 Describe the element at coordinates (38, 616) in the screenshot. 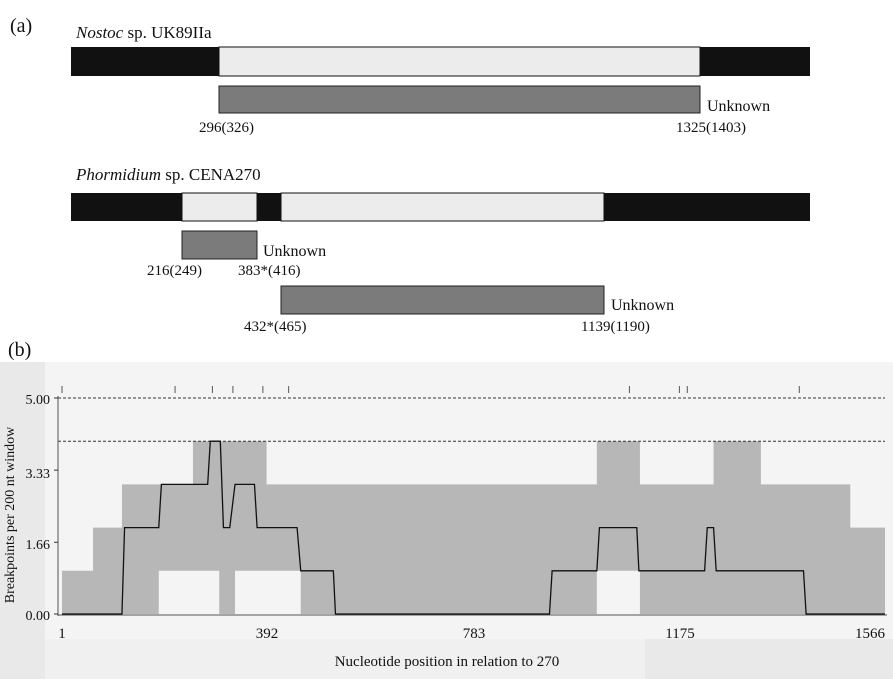

I see `y-tick-label: 0.00` at that location.